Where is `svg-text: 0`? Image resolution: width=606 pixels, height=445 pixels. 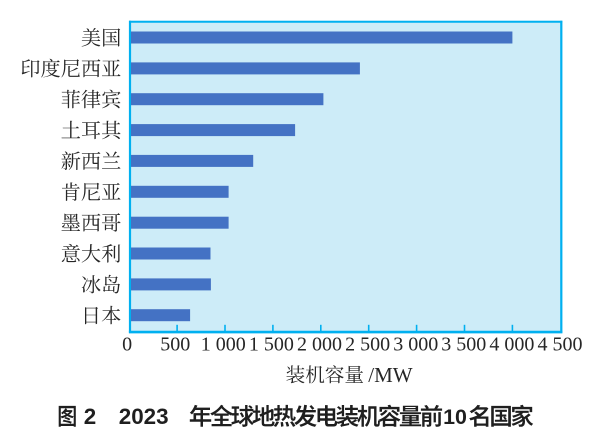
svg-text: 0 is located at coordinates (127, 345).